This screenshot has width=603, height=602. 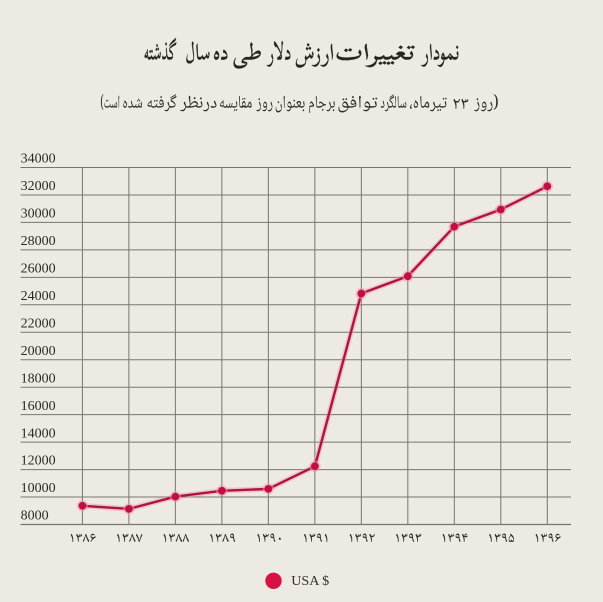 What do you see at coordinates (38, 241) in the screenshot?
I see `svg-text: 28000` at bounding box center [38, 241].